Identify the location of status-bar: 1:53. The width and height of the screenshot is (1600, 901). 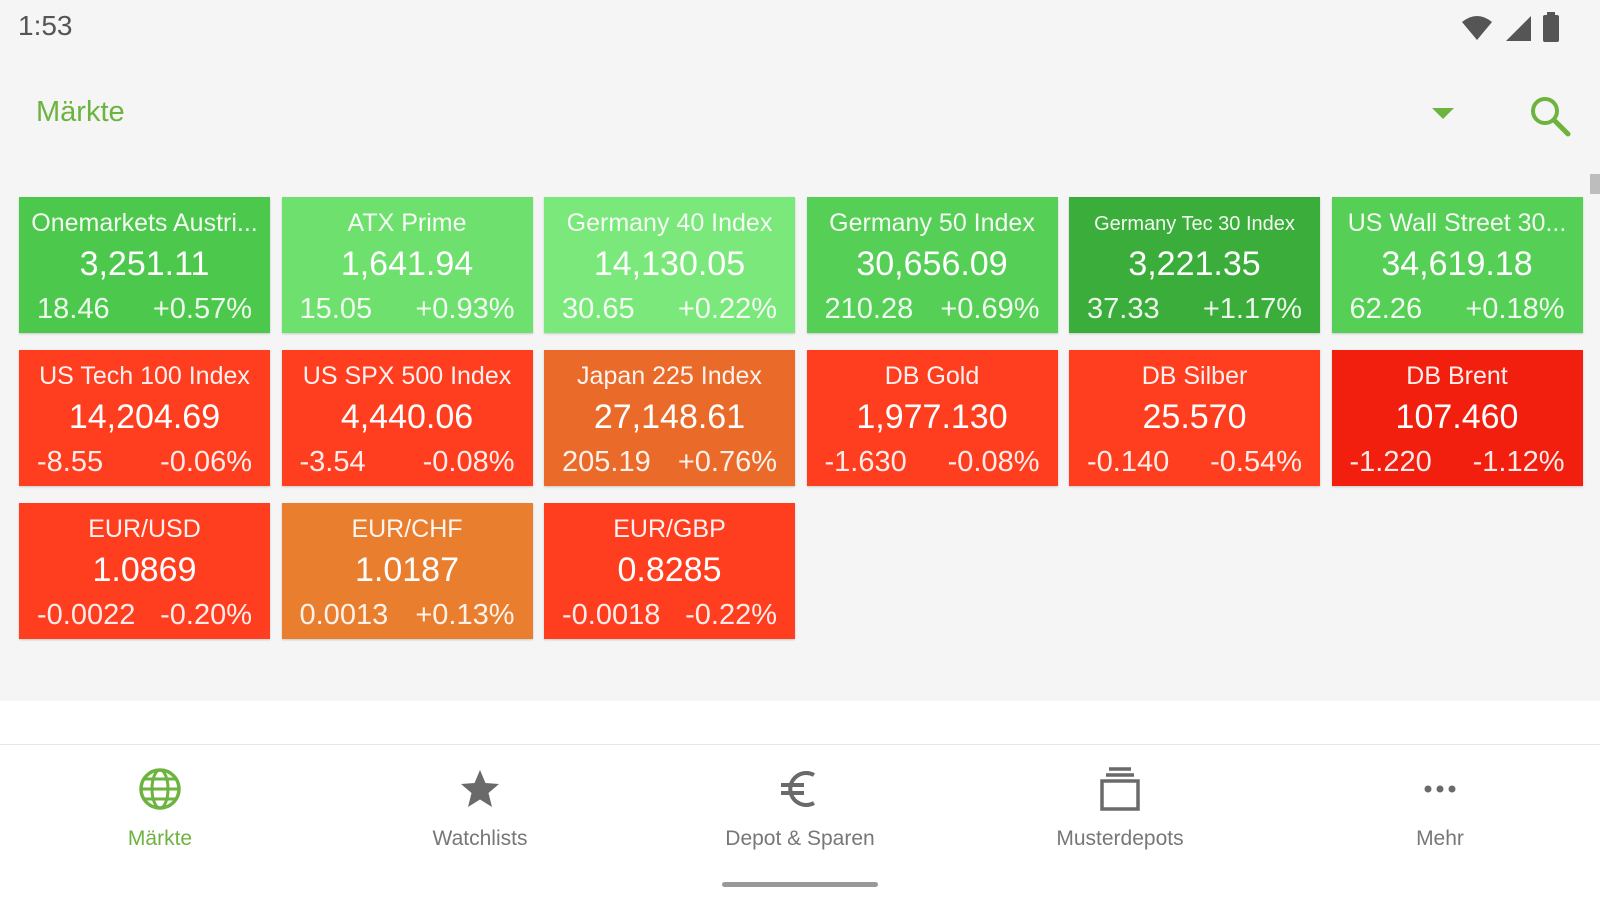
(800, 28).